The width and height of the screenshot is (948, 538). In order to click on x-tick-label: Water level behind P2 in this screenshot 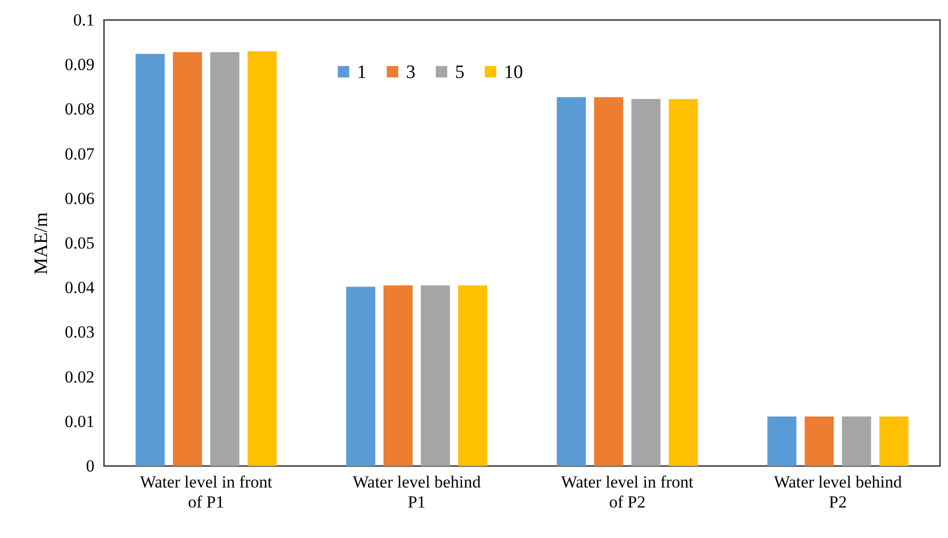, I will do `click(838, 492)`.